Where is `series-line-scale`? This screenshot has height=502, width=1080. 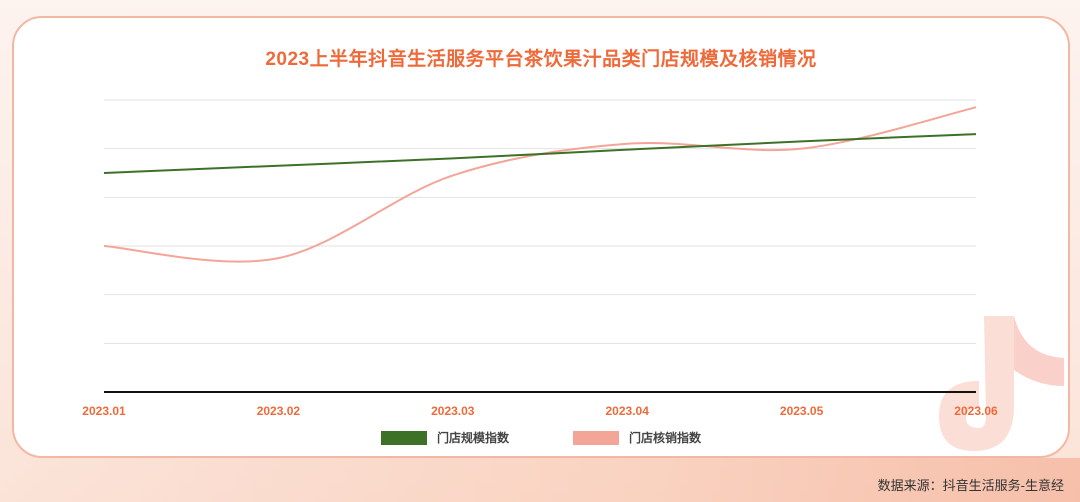 series-line-scale is located at coordinates (540, 153).